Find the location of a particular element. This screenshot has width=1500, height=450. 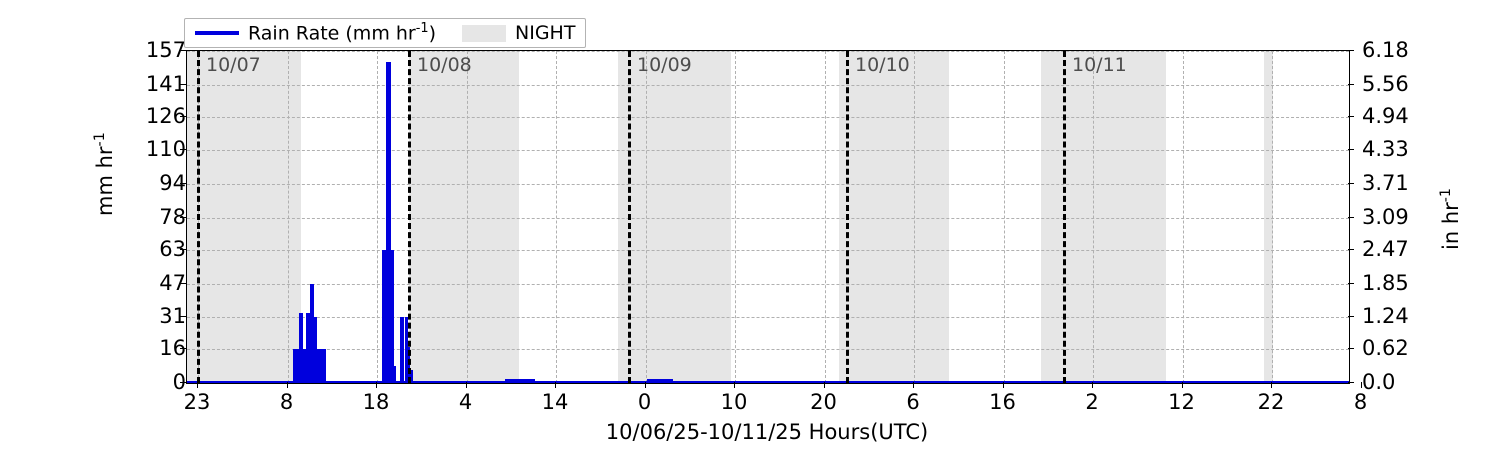

x-tick-label: 0 is located at coordinates (644, 402).